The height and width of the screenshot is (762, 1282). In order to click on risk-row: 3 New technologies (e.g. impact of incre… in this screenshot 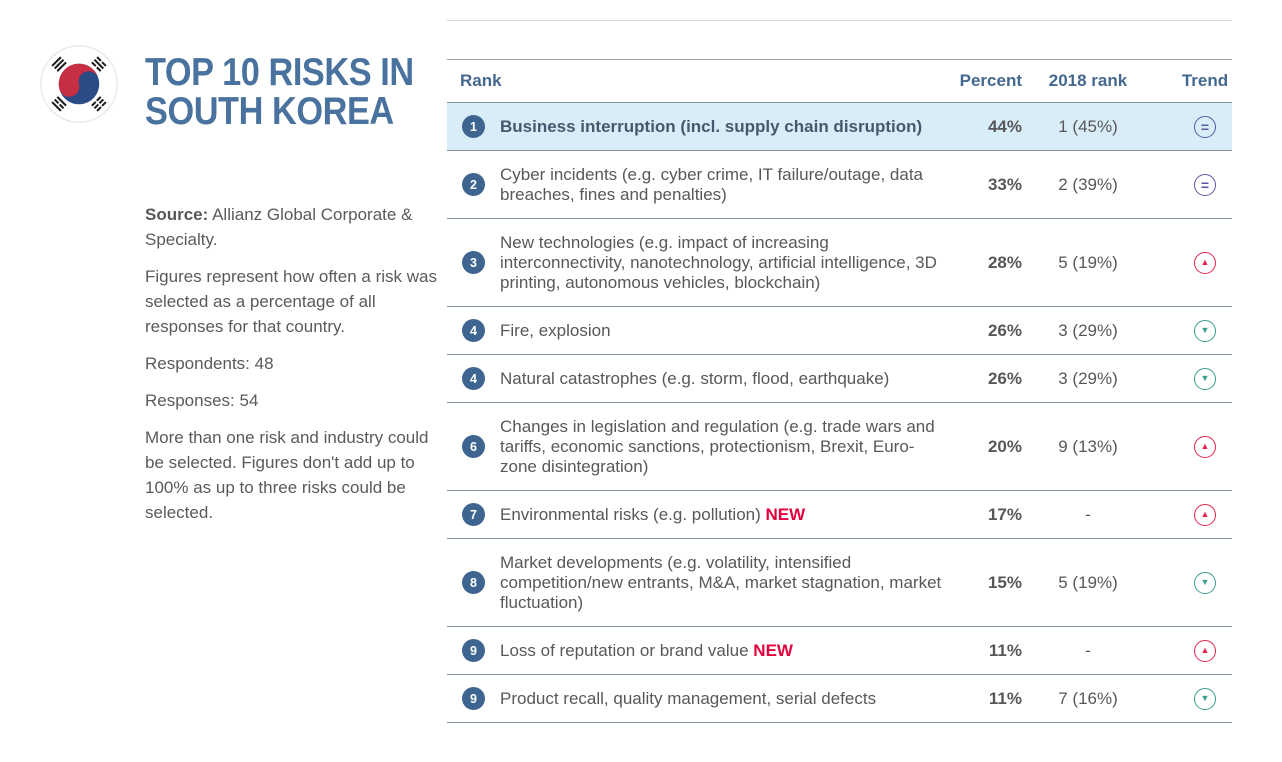, I will do `click(839, 263)`.